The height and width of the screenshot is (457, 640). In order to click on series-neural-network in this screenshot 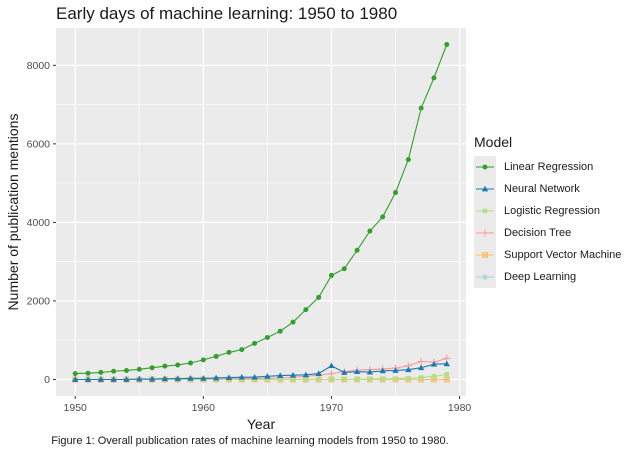, I will do `click(261, 371)`.